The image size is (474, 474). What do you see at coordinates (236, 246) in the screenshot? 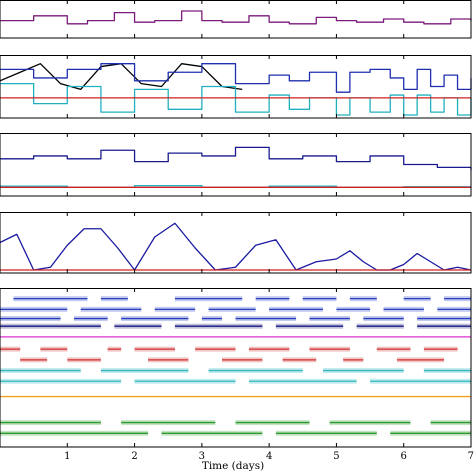
I see `panel-4-series-1-line` at bounding box center [236, 246].